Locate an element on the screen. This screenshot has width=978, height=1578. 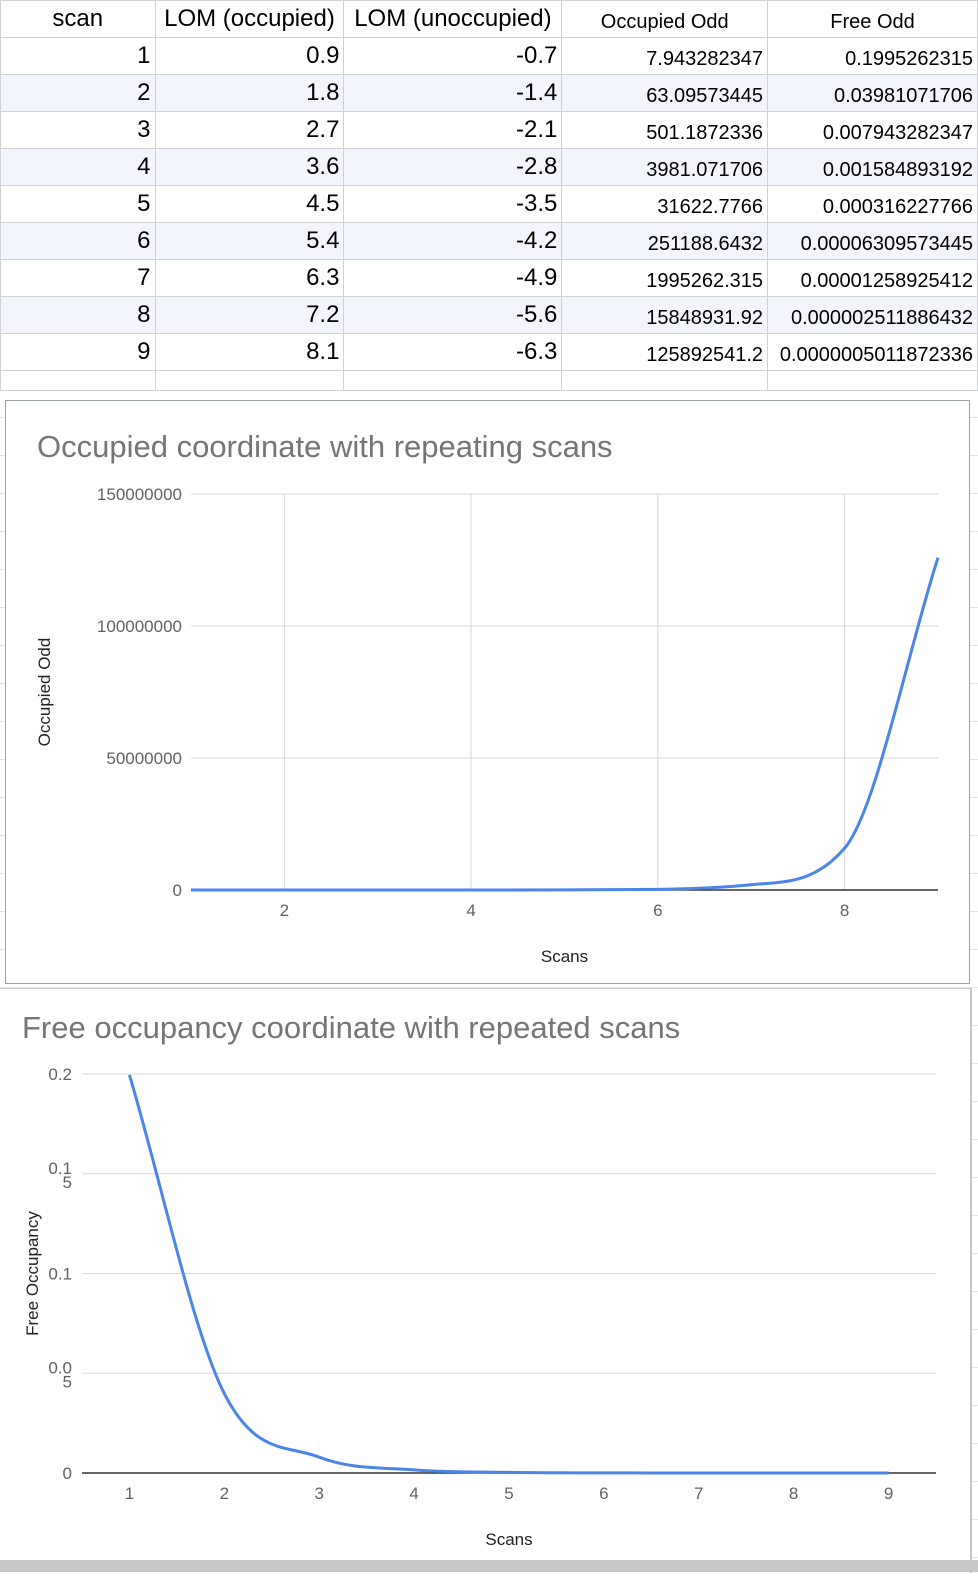
cell: -5.6 is located at coordinates (453, 315).